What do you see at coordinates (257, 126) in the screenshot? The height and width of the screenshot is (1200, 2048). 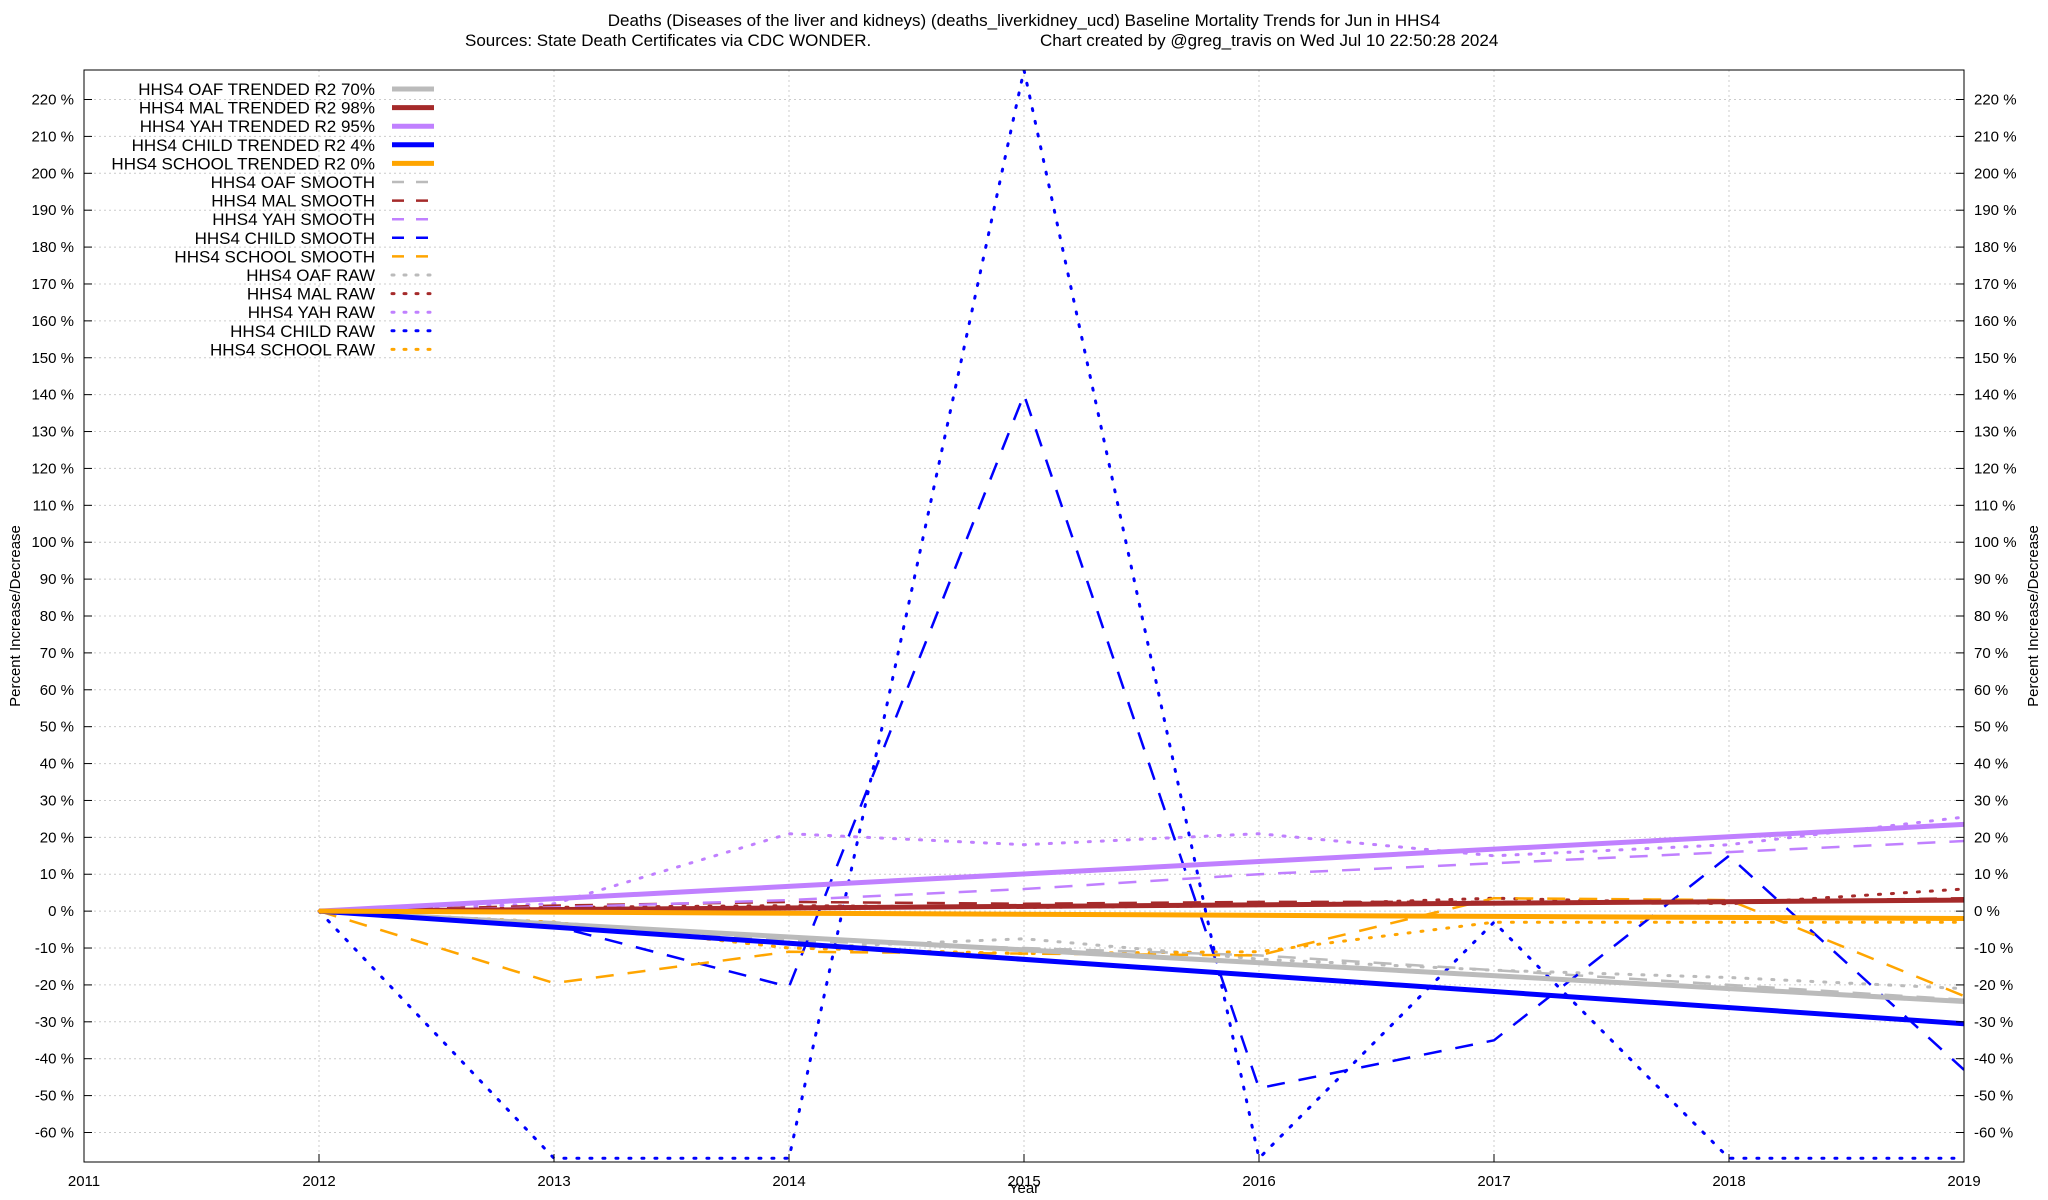 I see `legend-label: HHS4 YAH TRENDED R2 95%` at bounding box center [257, 126].